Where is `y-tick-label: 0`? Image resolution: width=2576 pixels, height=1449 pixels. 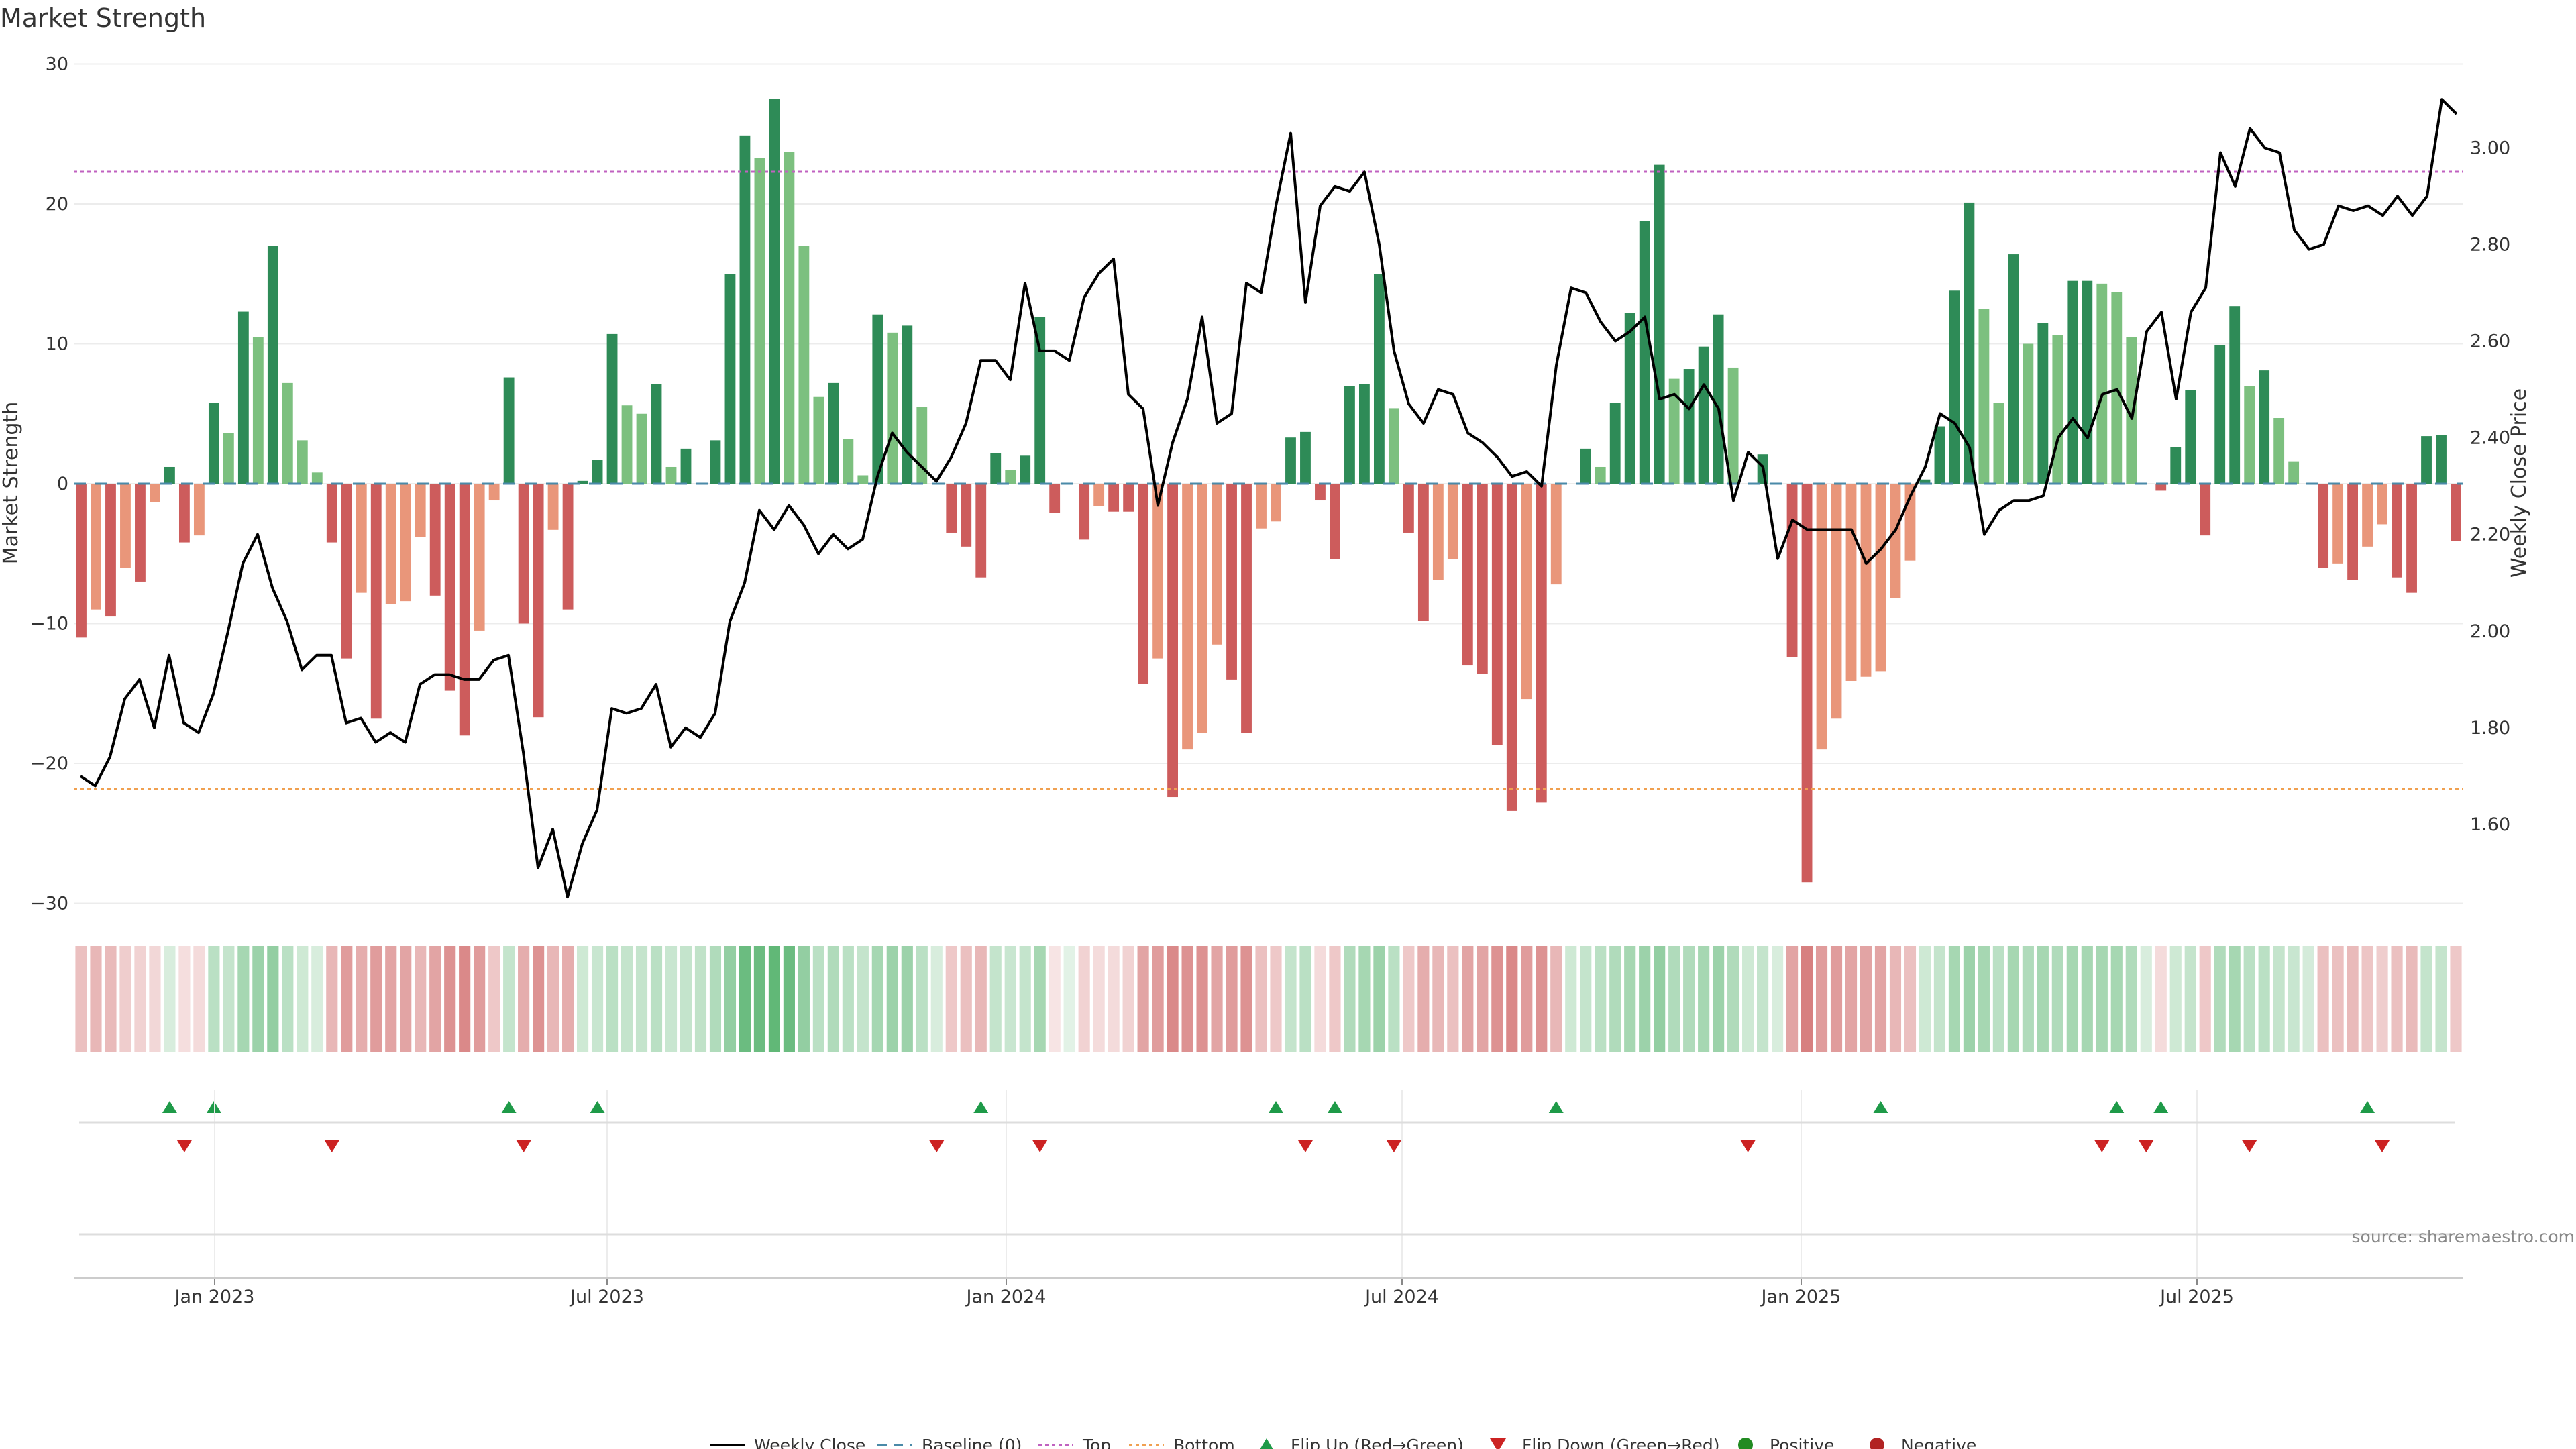
y-tick-label: 0 is located at coordinates (62, 484).